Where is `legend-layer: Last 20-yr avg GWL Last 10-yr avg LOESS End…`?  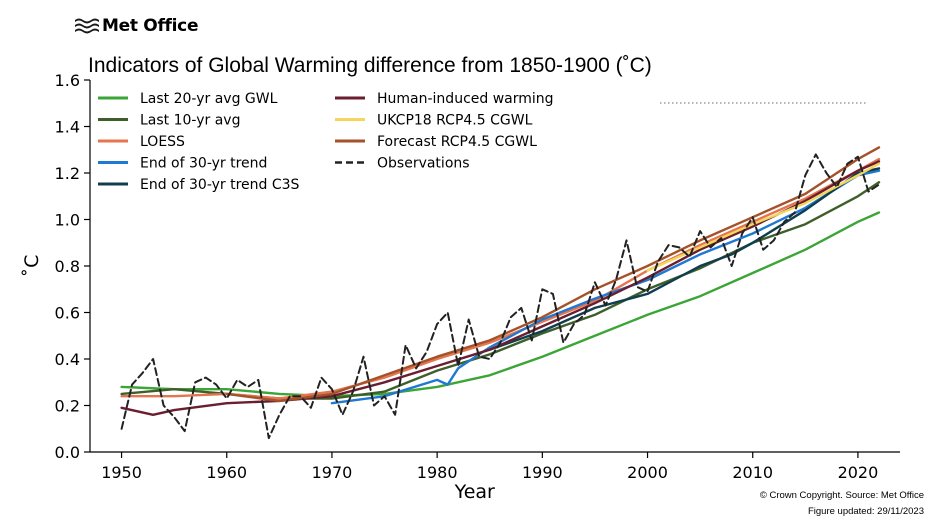 legend-layer: Last 20-yr avg GWL Last 10-yr avg LOESS End… is located at coordinates (326, 142).